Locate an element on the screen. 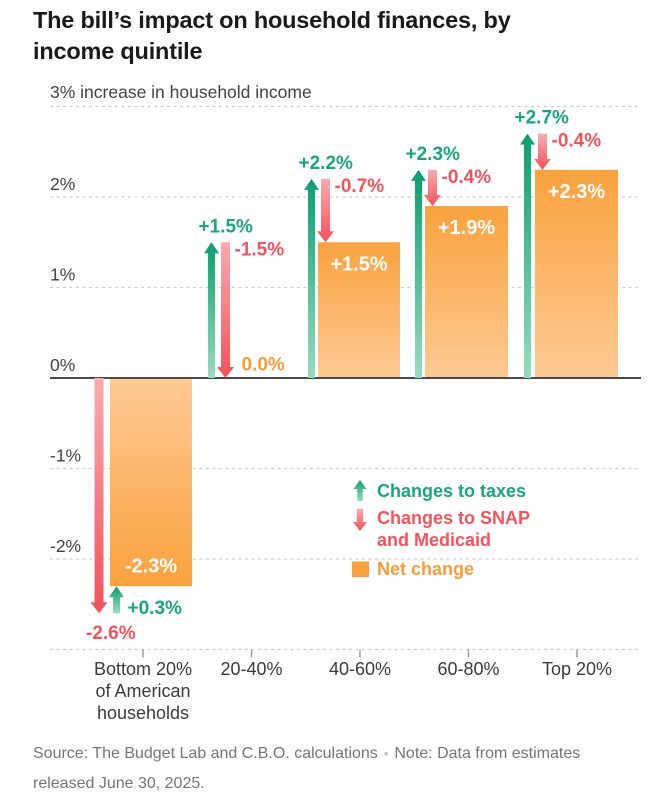 This screenshot has height=800, width=671. tax-value-label: +2.2% is located at coordinates (326, 163).